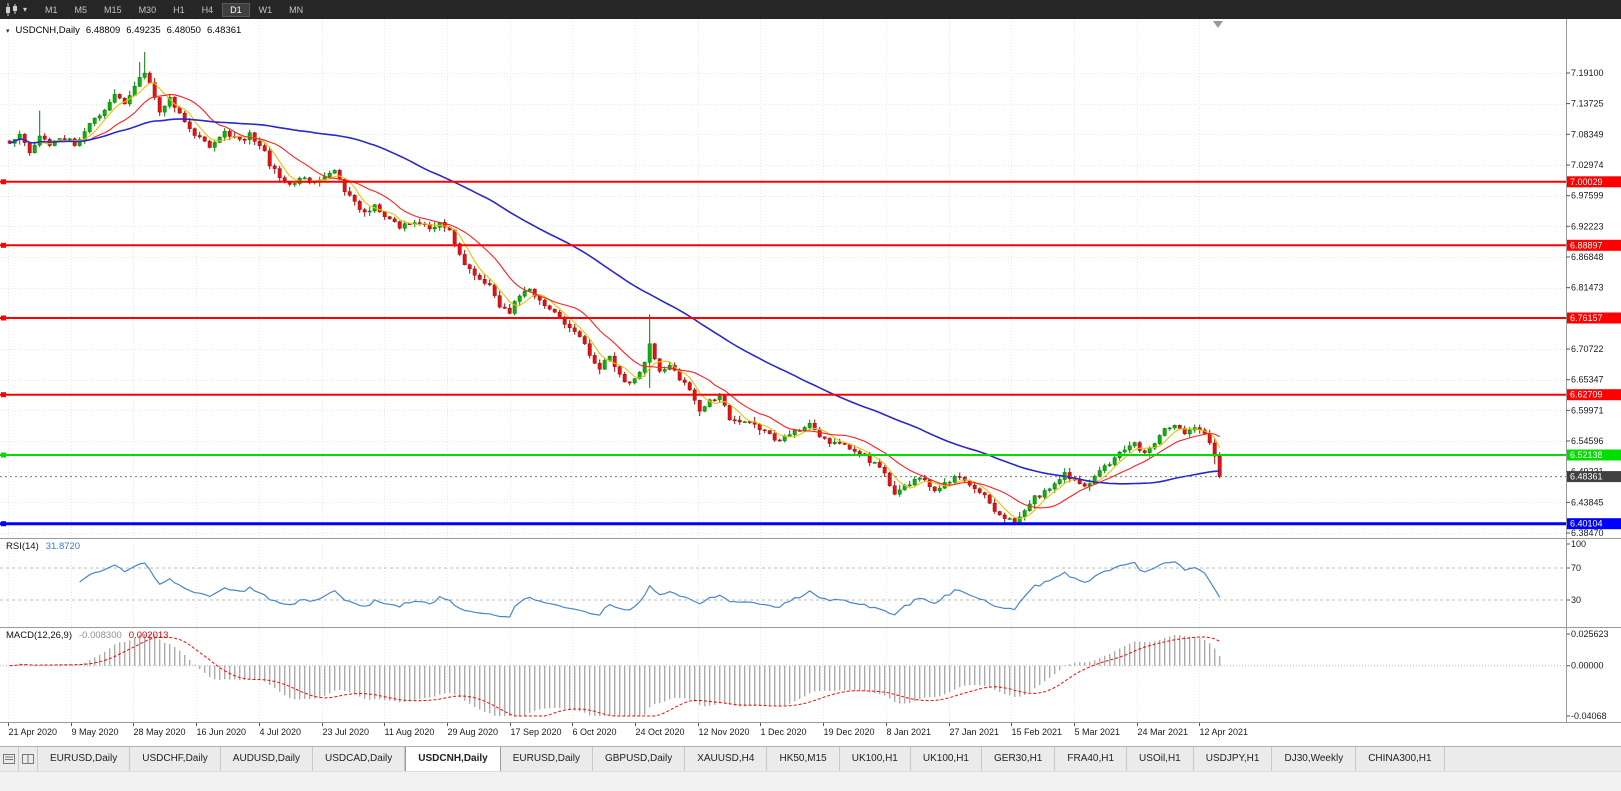  I want to click on timeframe-button-m5: M5, so click(81, 9).